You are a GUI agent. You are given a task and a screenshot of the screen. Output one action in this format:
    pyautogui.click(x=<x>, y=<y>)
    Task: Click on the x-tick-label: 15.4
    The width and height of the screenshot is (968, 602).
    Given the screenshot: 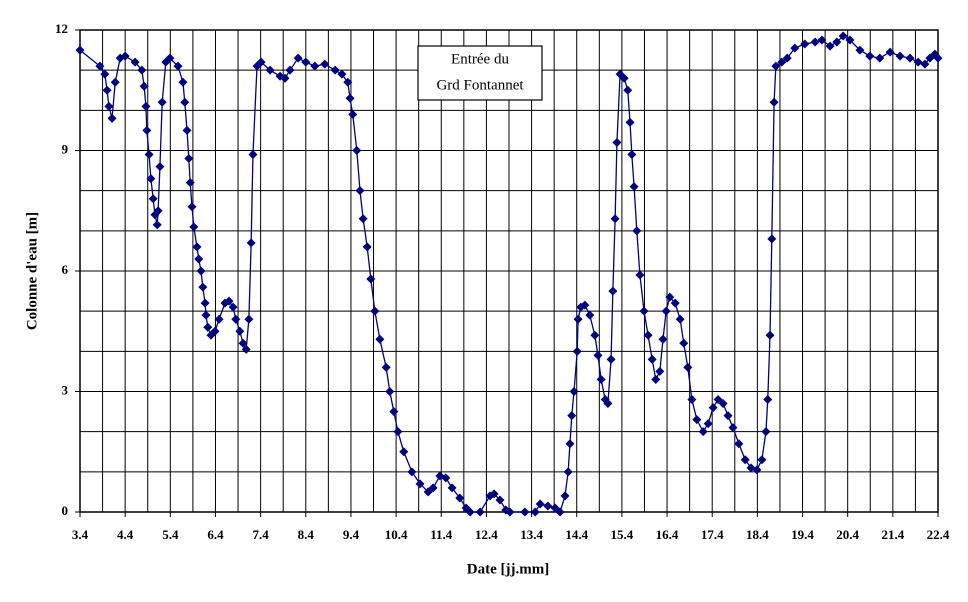 What is the action you would take?
    pyautogui.click(x=622, y=534)
    